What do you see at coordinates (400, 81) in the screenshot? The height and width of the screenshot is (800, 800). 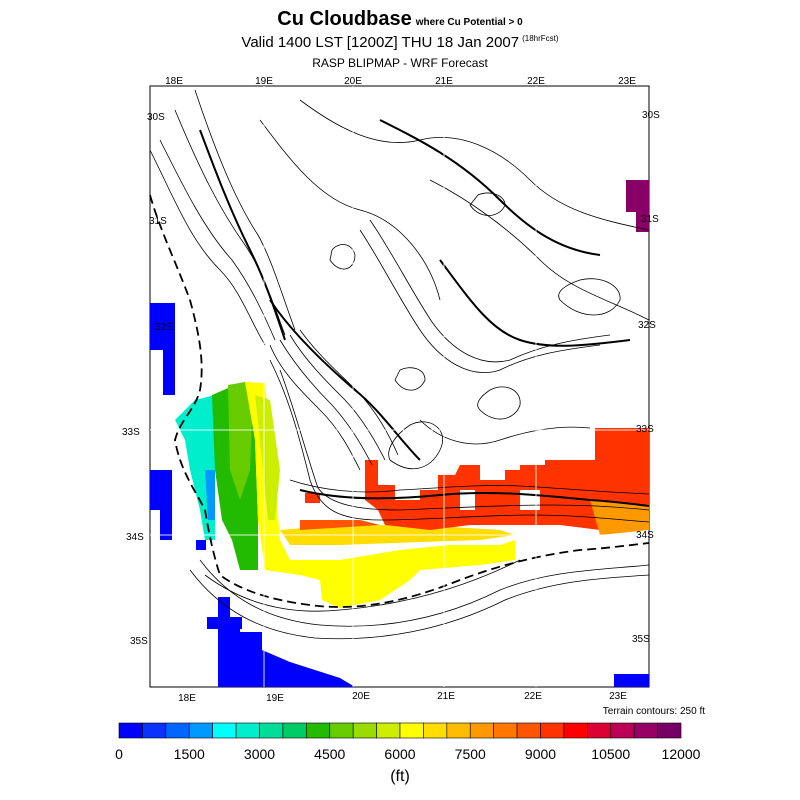 I see `lon-labels-top: 18E 19E 20E 21E 22E 23E` at bounding box center [400, 81].